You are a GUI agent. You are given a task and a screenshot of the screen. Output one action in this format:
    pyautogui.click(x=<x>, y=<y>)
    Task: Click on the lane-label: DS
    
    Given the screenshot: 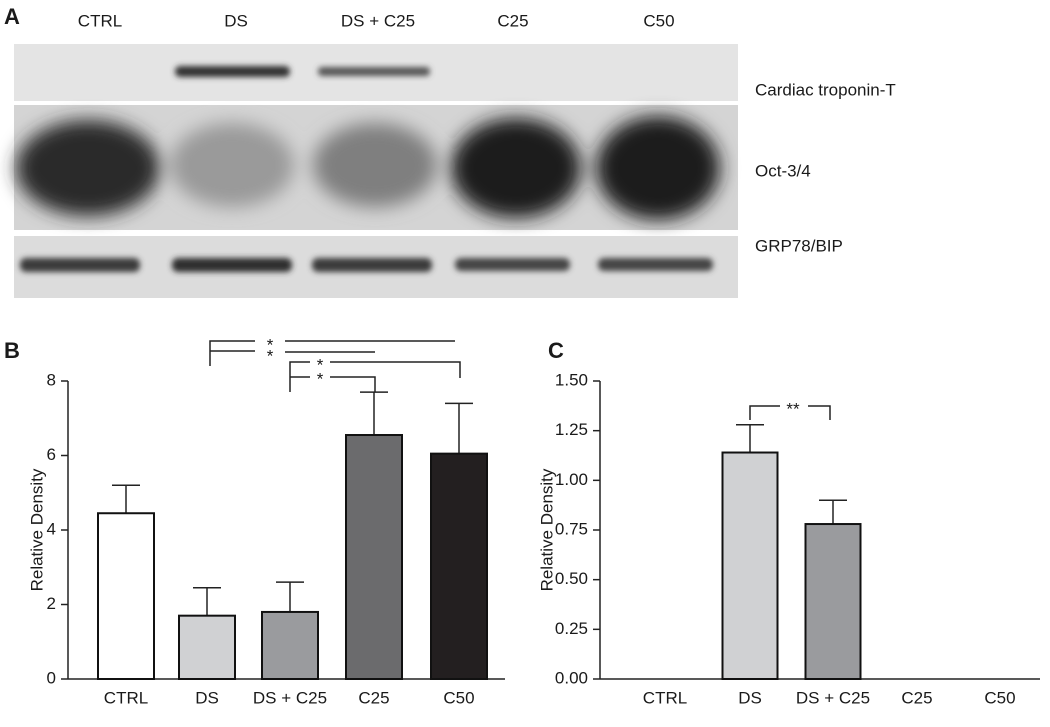 What is the action you would take?
    pyautogui.click(x=236, y=20)
    